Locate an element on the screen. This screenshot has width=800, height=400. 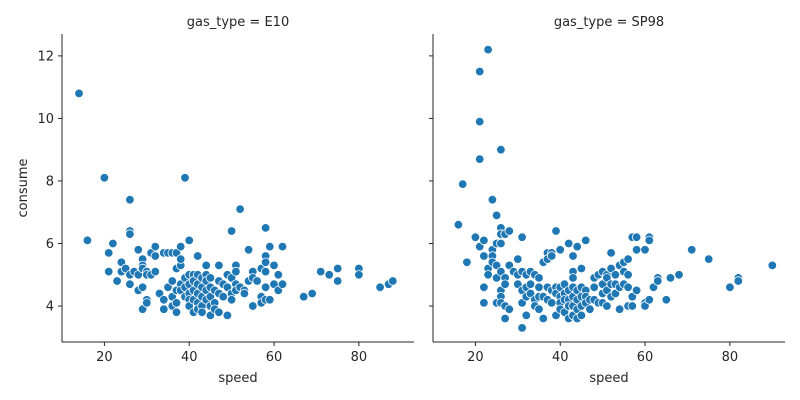
y-tick-label: 12 is located at coordinates (45, 56).